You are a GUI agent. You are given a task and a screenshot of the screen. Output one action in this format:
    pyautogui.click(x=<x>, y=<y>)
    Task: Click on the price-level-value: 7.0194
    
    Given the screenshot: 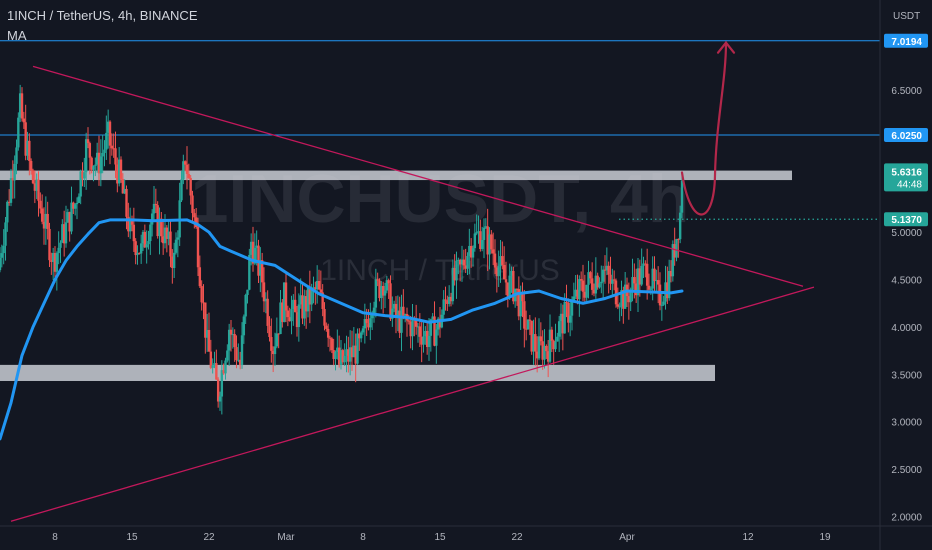 What is the action you would take?
    pyautogui.click(x=906, y=42)
    